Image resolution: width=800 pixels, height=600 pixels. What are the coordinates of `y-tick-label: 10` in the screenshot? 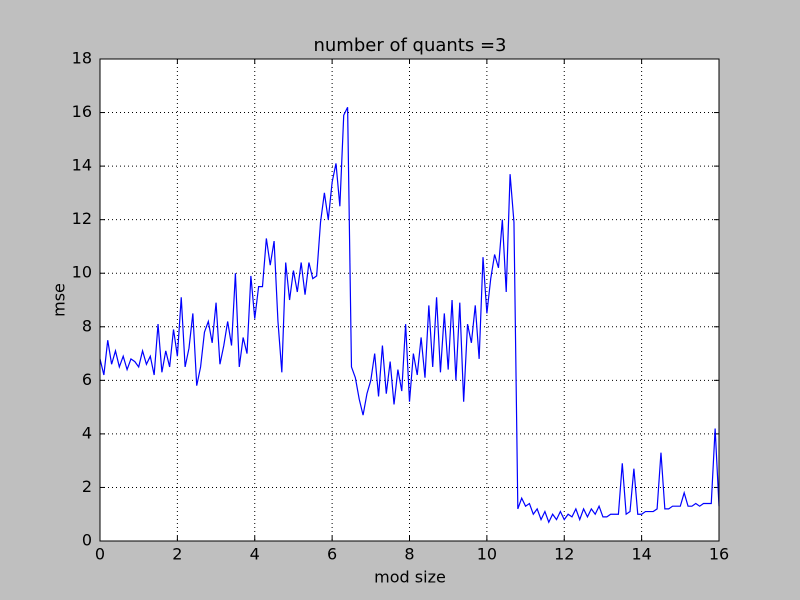 It's located at (82, 272).